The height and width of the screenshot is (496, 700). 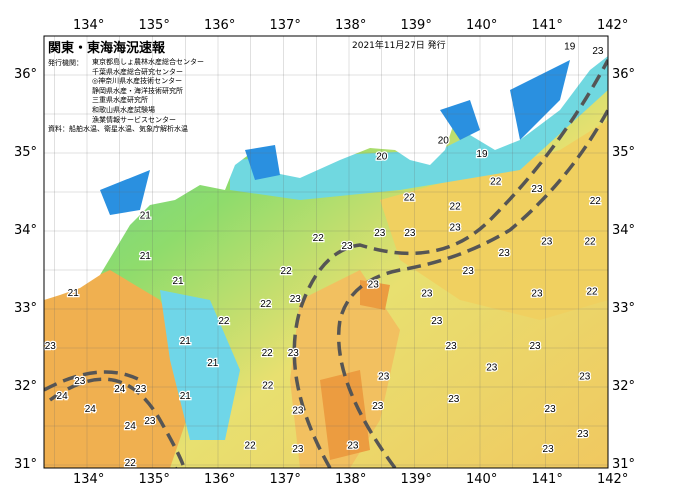 What do you see at coordinates (107, 48) in the screenshot?
I see `map-title: 関東・東海海況速報` at bounding box center [107, 48].